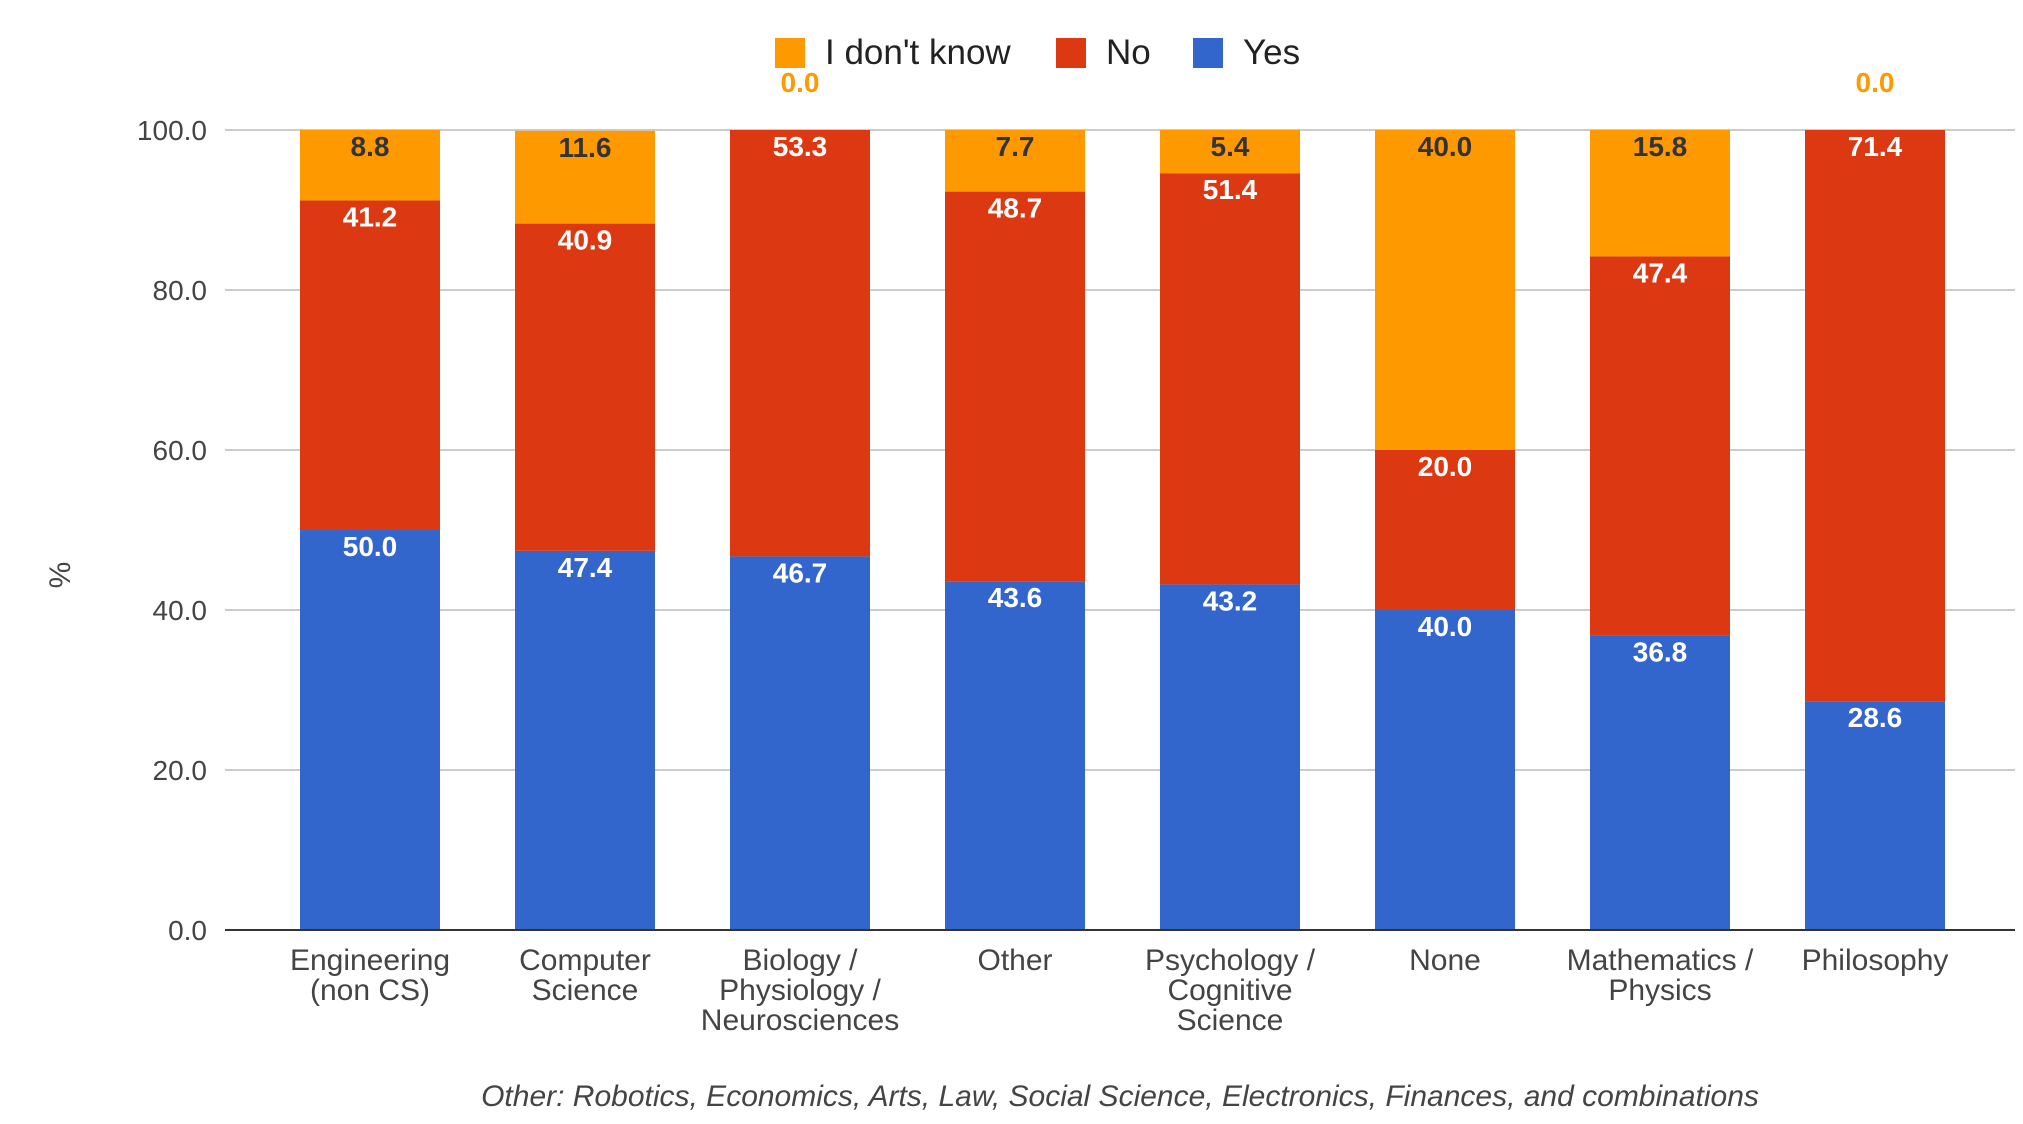 Image resolution: width=2023 pixels, height=1124 pixels. Describe the element at coordinates (1445, 146) in the screenshot. I see `data-label-i-don-t-know: 40.0` at that location.